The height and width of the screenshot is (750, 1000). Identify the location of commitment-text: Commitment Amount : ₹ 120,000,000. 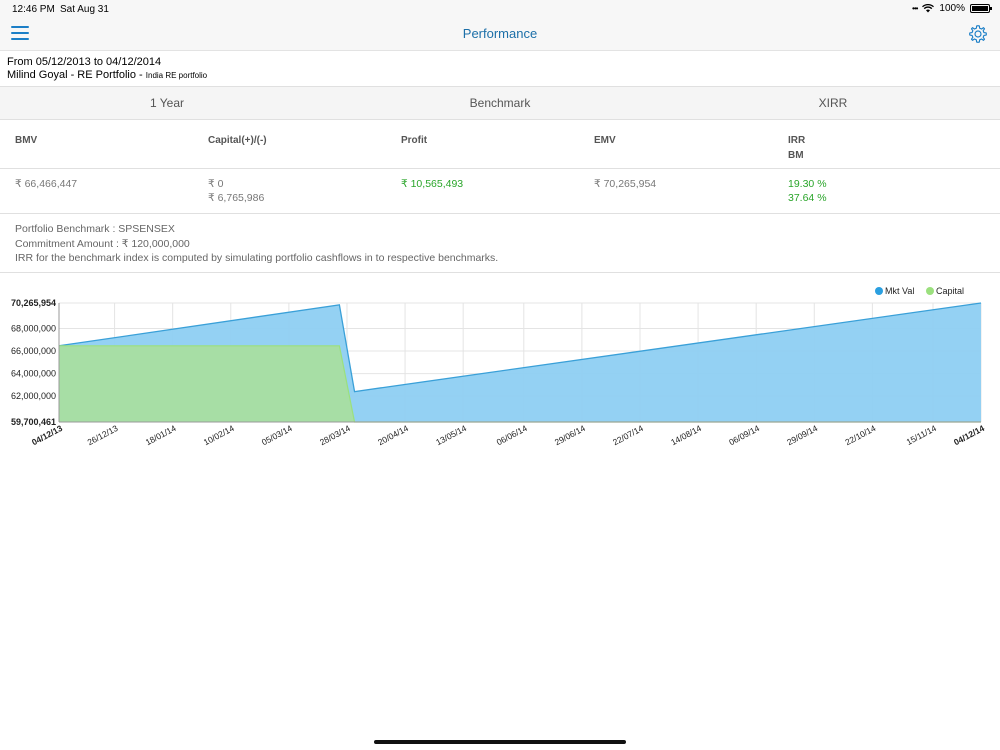
(102, 243).